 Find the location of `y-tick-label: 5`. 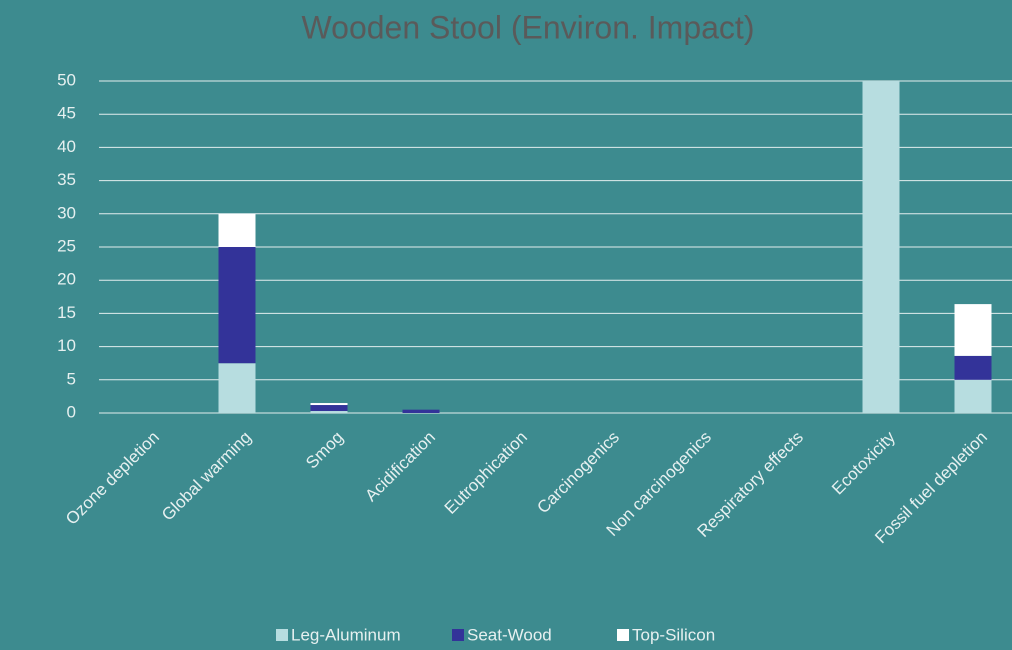

y-tick-label: 5 is located at coordinates (71, 378).